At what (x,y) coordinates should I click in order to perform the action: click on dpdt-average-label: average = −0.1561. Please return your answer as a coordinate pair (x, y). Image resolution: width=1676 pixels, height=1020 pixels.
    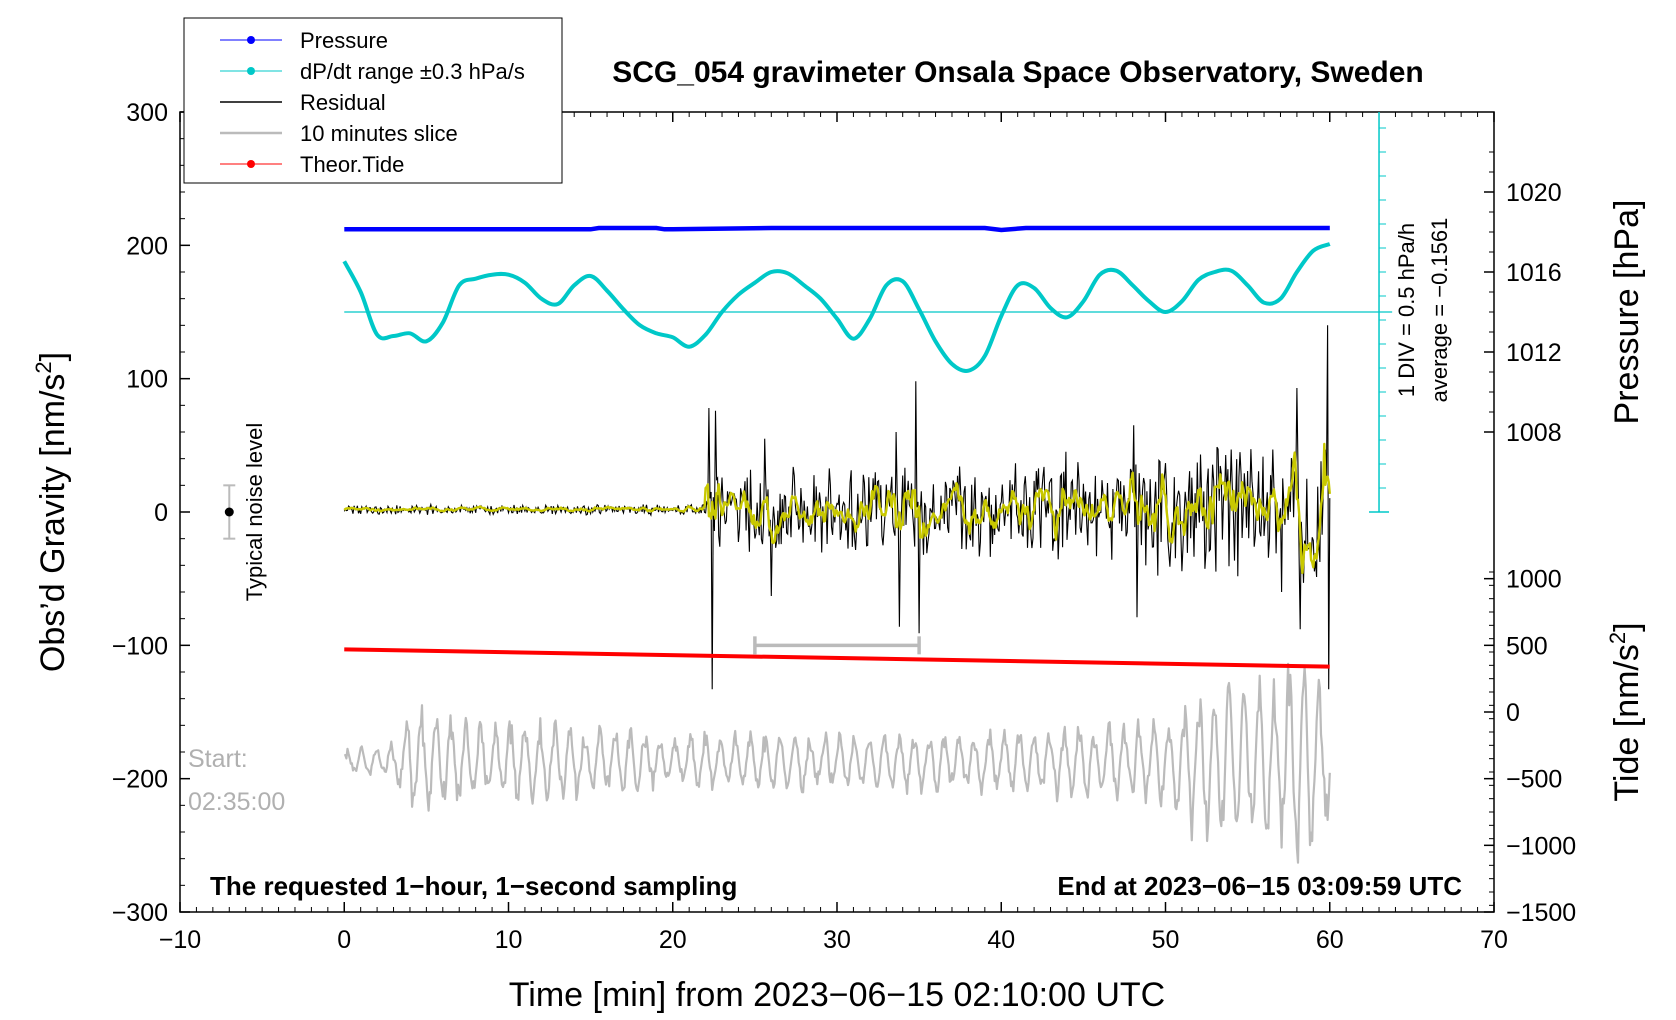
    Looking at the image, I should click on (1439, 310).